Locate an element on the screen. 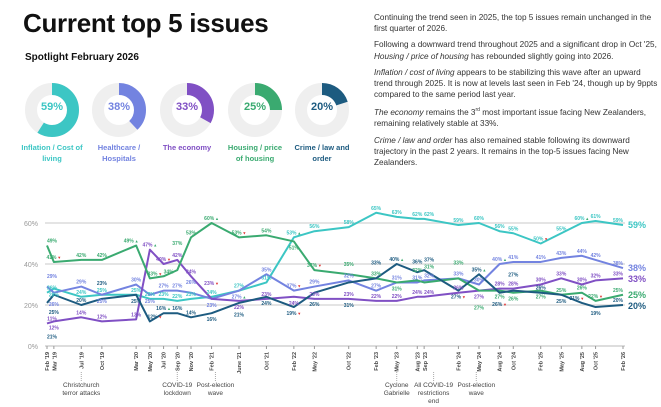 The width and height of the screenshot is (661, 407). donut-value: 38% is located at coordinates (119, 107).